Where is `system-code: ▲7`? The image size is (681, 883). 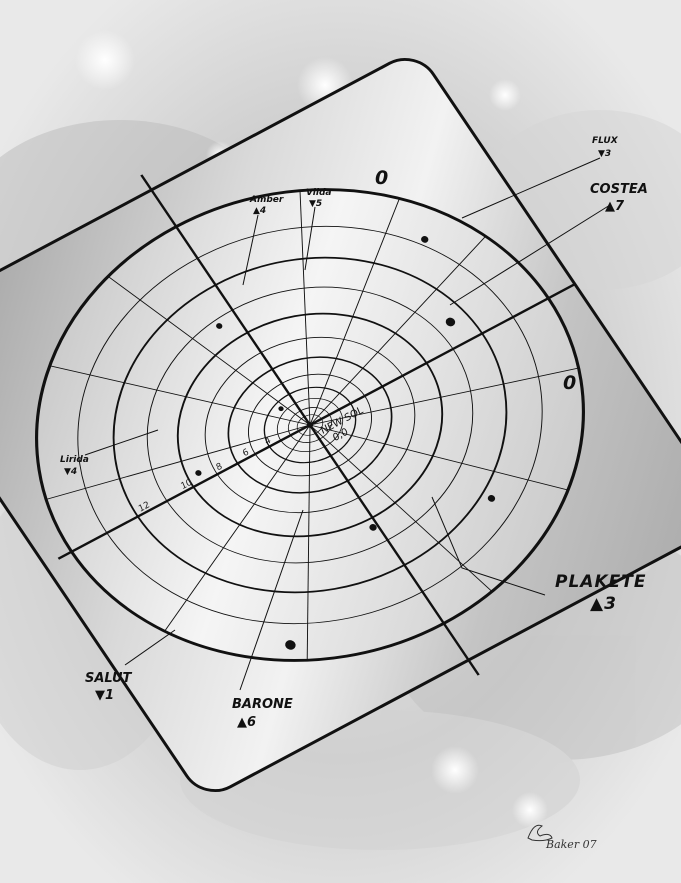 system-code: ▲7 is located at coordinates (615, 206).